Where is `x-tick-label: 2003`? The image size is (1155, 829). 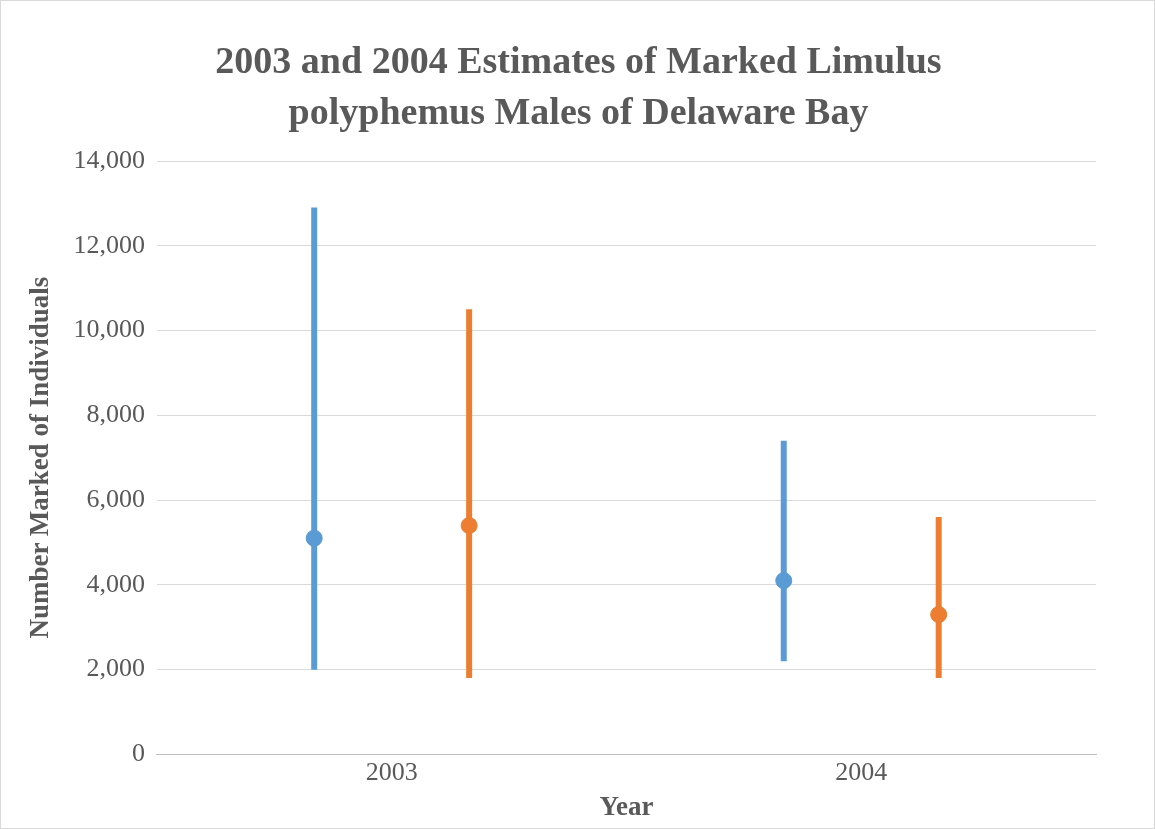 x-tick-label: 2003 is located at coordinates (391, 771).